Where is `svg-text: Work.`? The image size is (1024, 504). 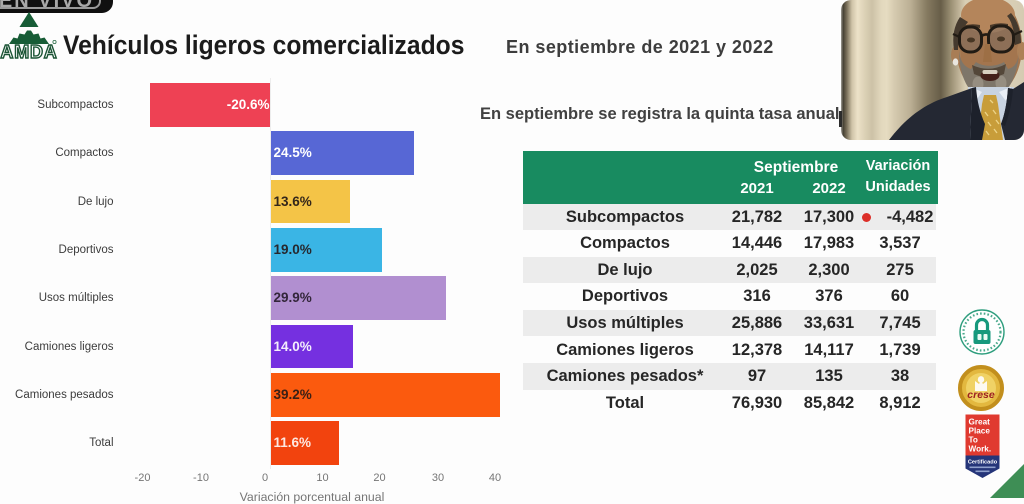 svg-text: Work. is located at coordinates (980, 449).